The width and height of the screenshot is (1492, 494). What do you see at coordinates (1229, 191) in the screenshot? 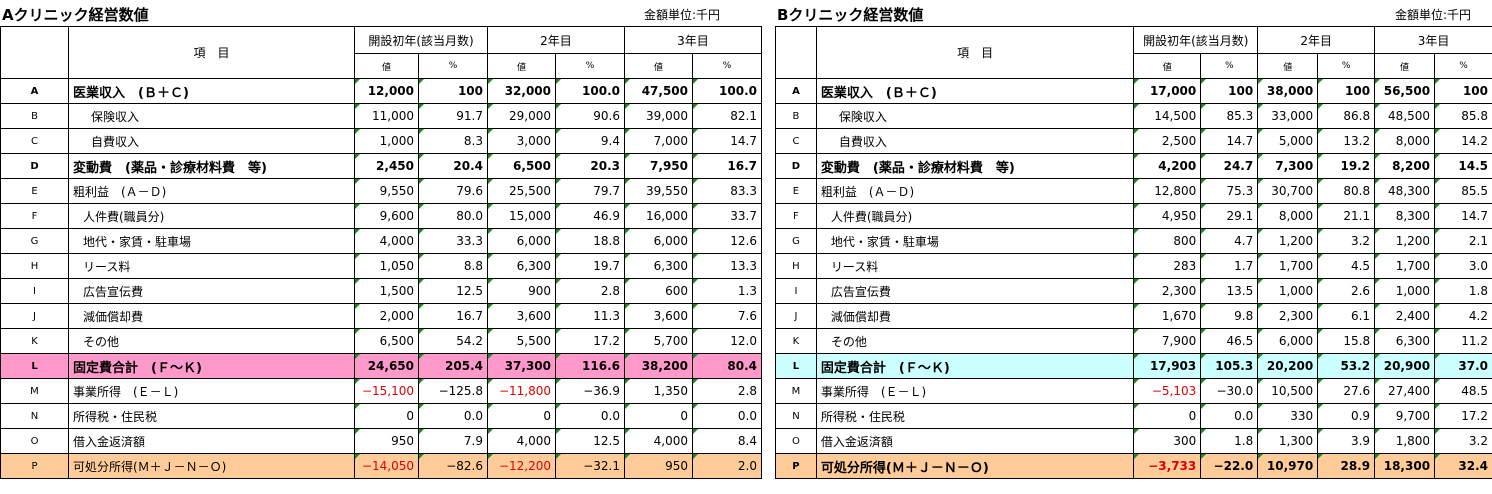
I see `percent-cell: 75.3` at bounding box center [1229, 191].